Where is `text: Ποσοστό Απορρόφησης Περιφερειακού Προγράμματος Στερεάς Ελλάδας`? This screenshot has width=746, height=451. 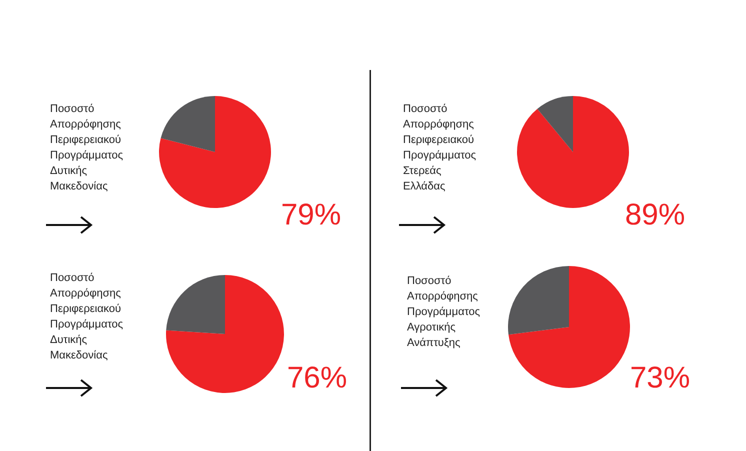 text: Ποσοστό Απορρόφησης Περιφερειακού Προγράμματος Στερεάς Ελλάδας is located at coordinates (439, 147).